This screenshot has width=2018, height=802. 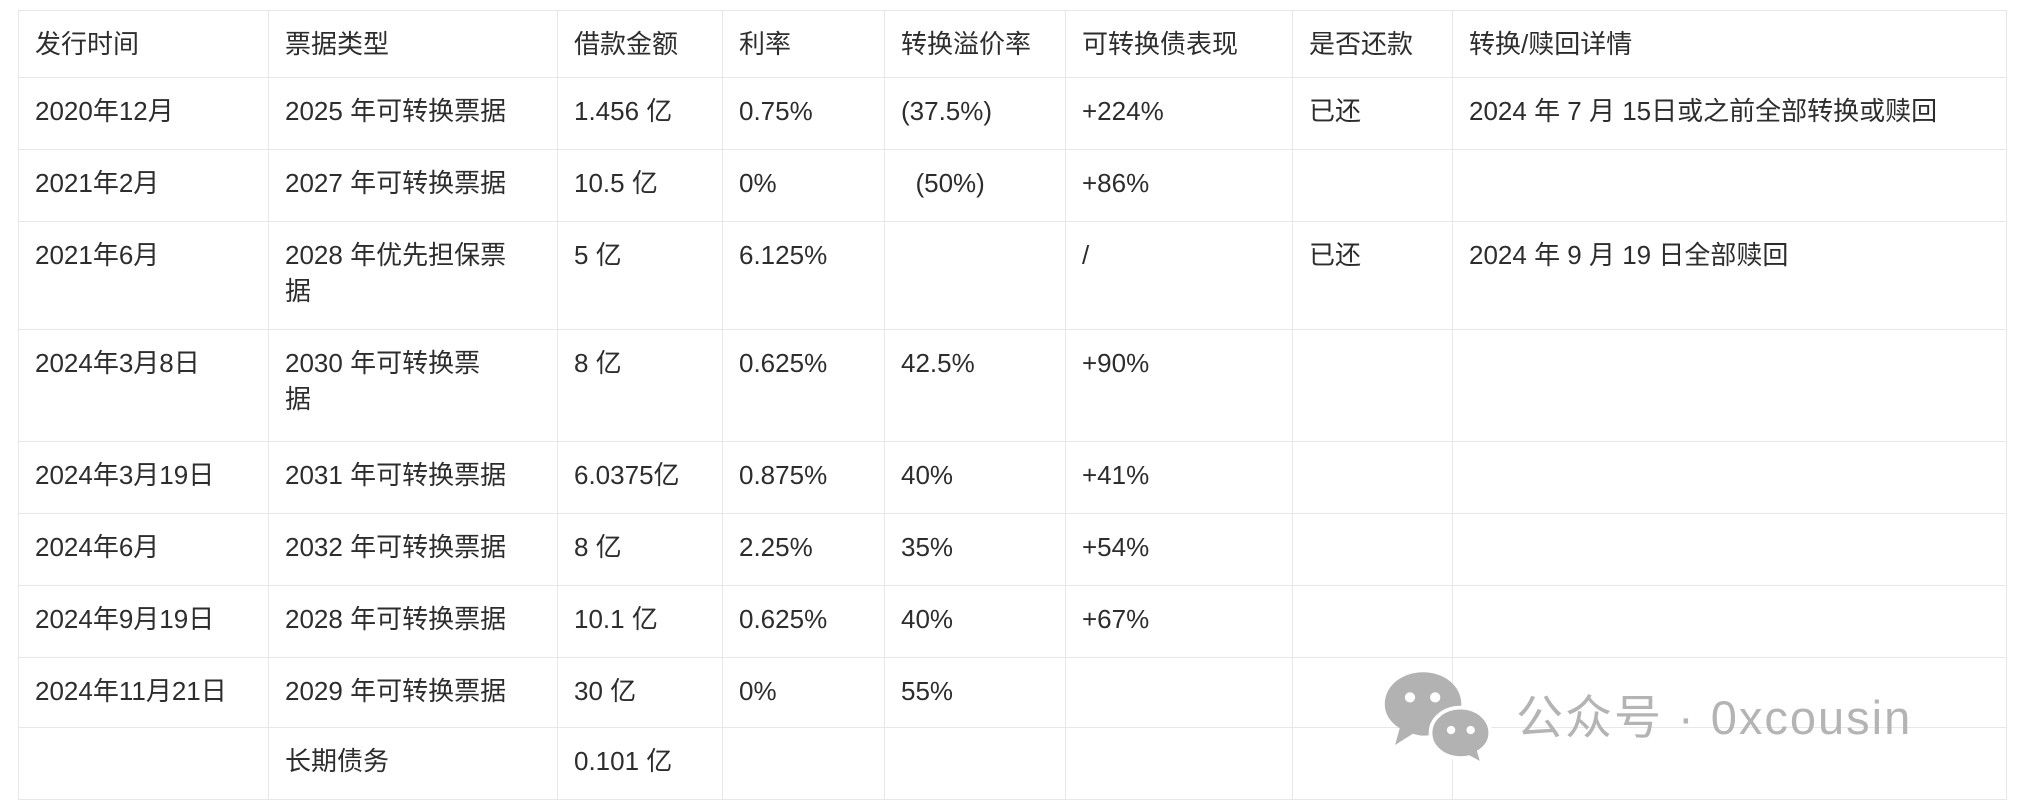 What do you see at coordinates (1729, 113) in the screenshot?
I see `cell-details: 2024 年 7 月 15日或之前全部转换或赎回` at bounding box center [1729, 113].